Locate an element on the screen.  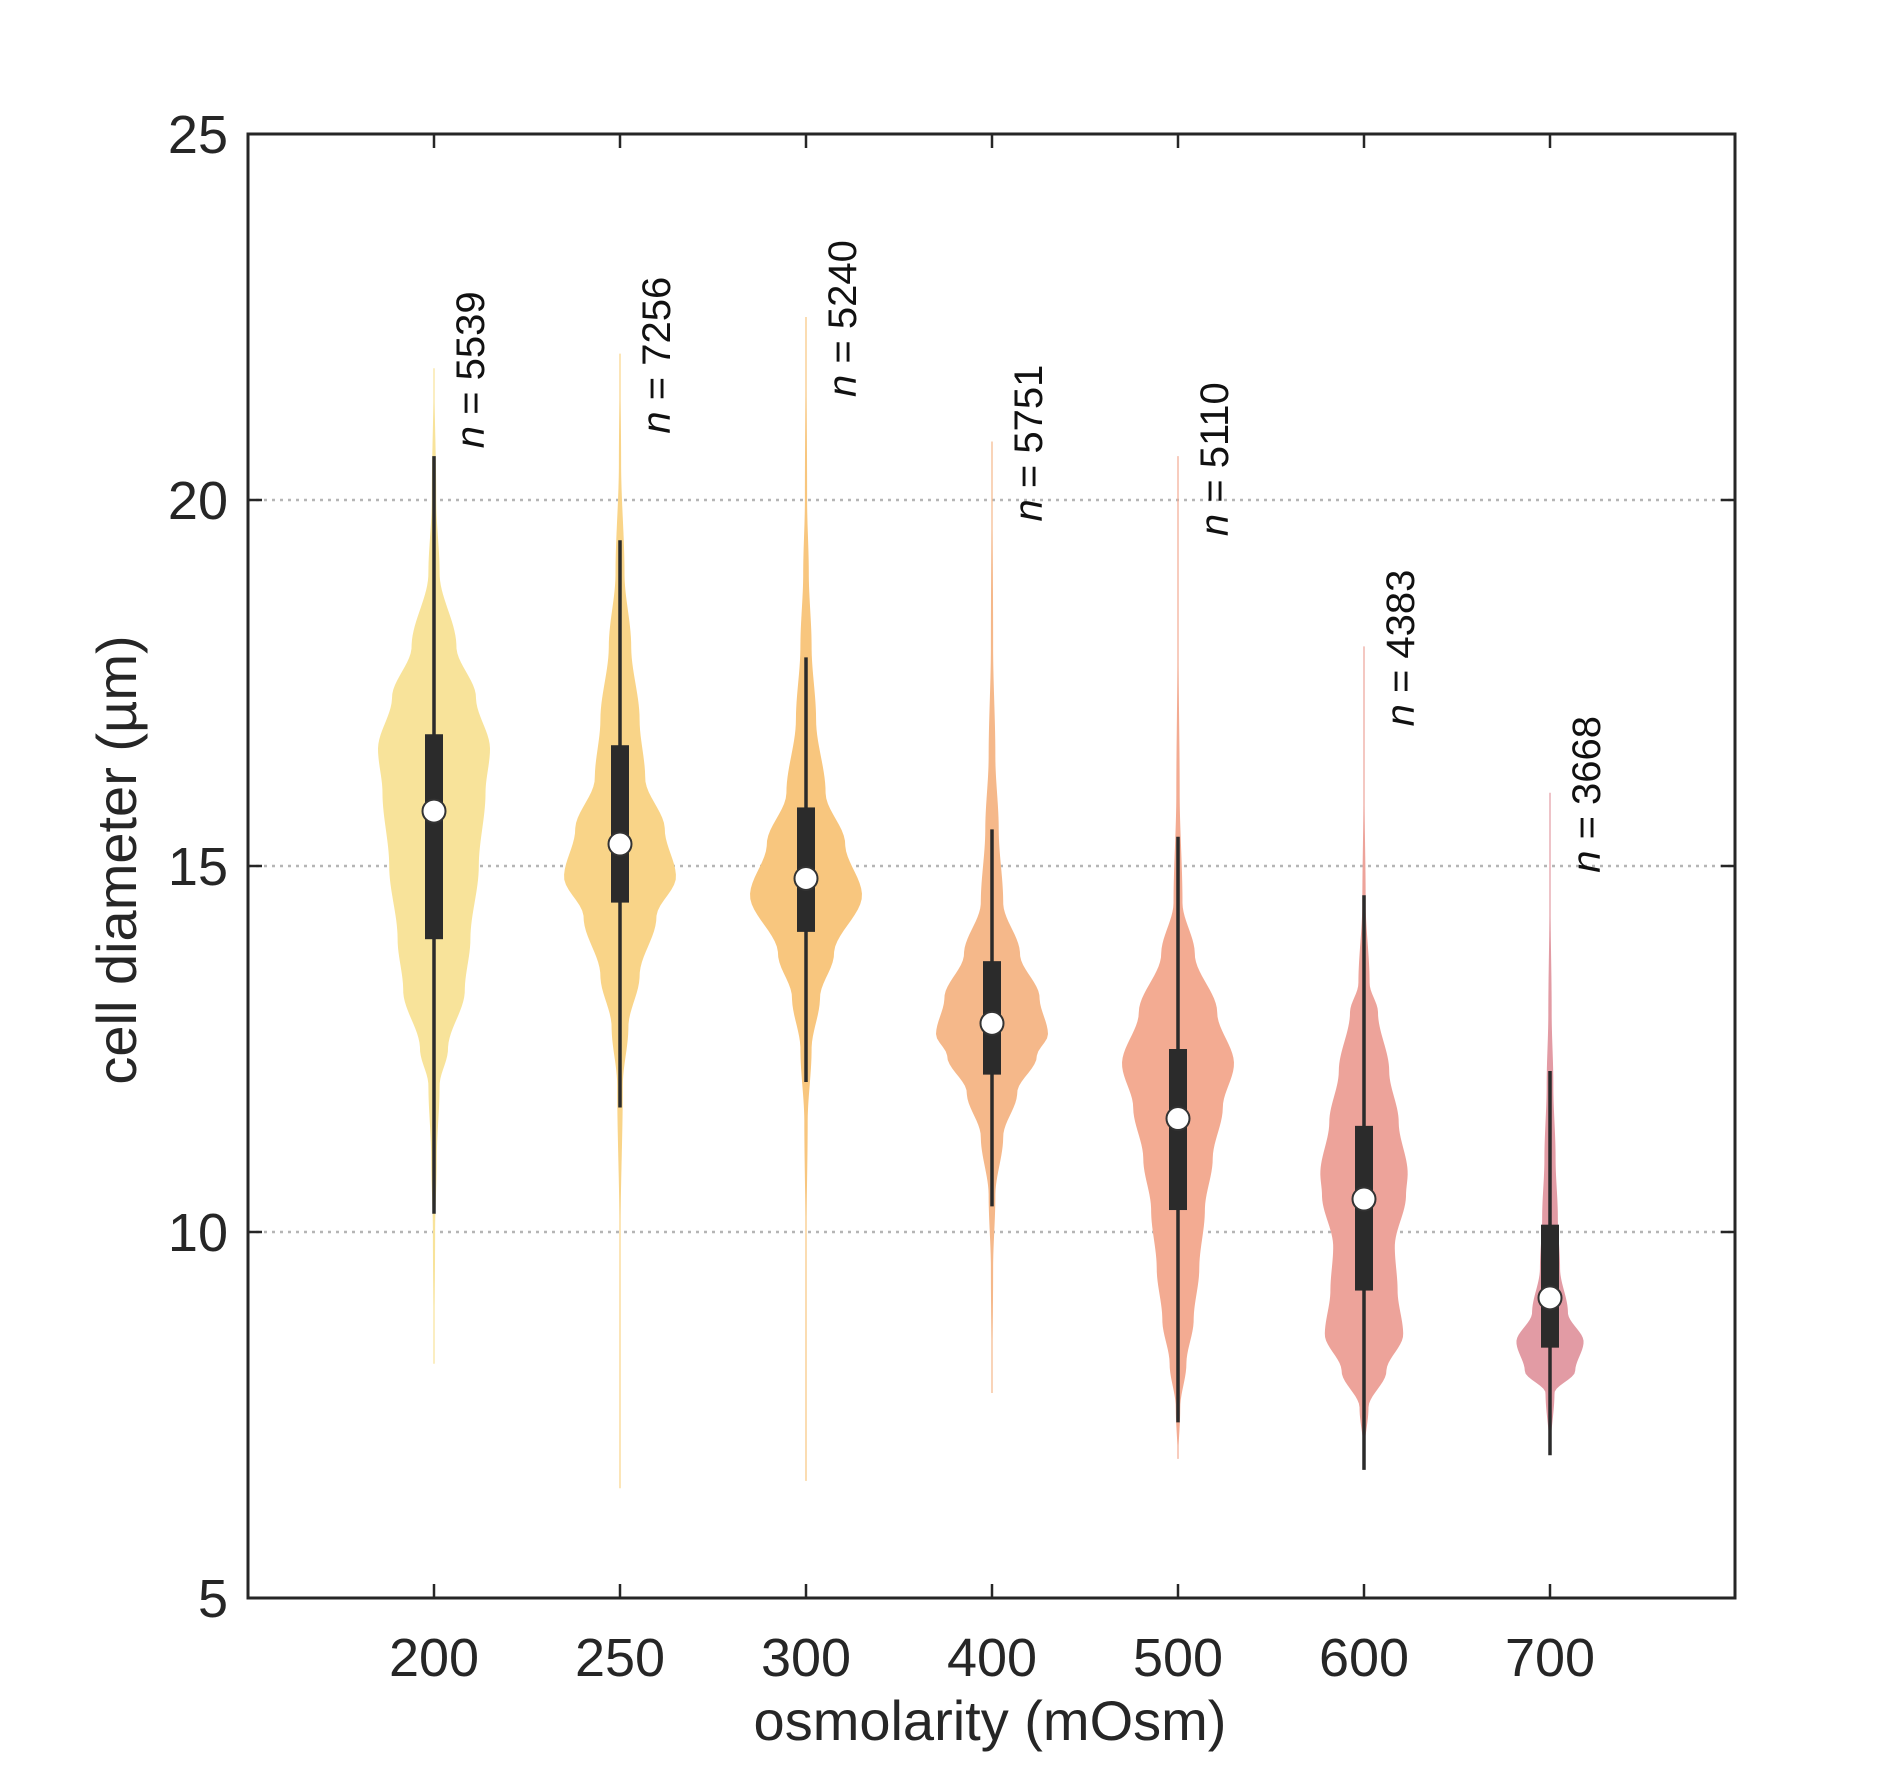
n-label-600: n = 4383 is located at coordinates (1401, 648).